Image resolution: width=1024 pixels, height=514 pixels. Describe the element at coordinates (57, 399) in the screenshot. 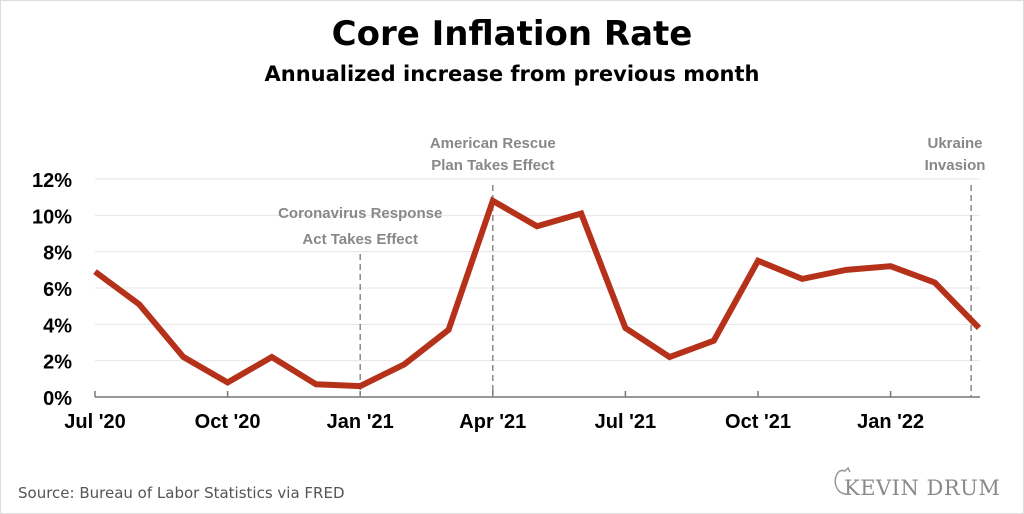

I see `y-tick-label: 0%` at that location.